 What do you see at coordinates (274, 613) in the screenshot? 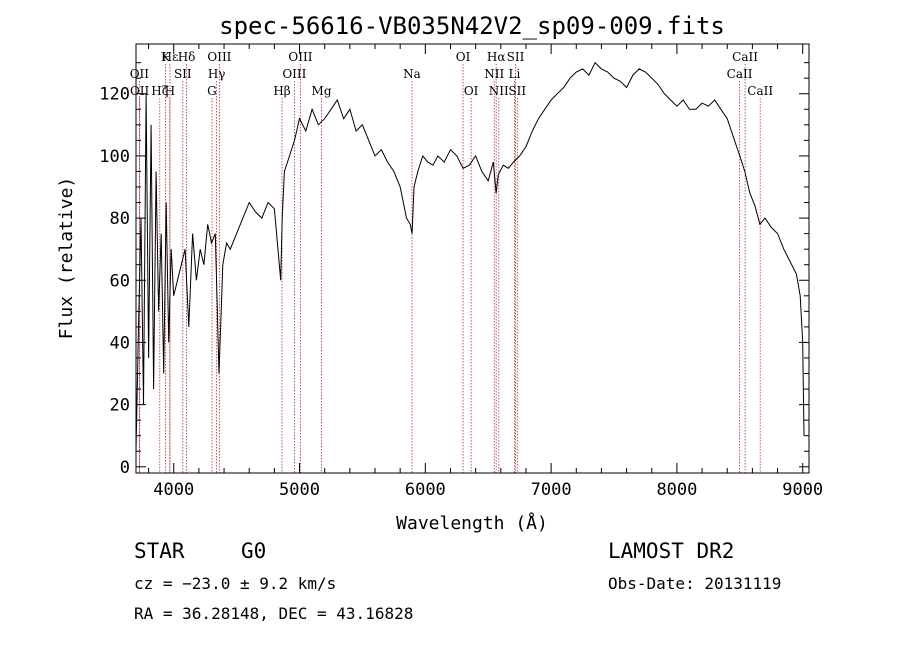
I see `coordinates: RA = 36.28148, DEC = 43.16828` at bounding box center [274, 613].